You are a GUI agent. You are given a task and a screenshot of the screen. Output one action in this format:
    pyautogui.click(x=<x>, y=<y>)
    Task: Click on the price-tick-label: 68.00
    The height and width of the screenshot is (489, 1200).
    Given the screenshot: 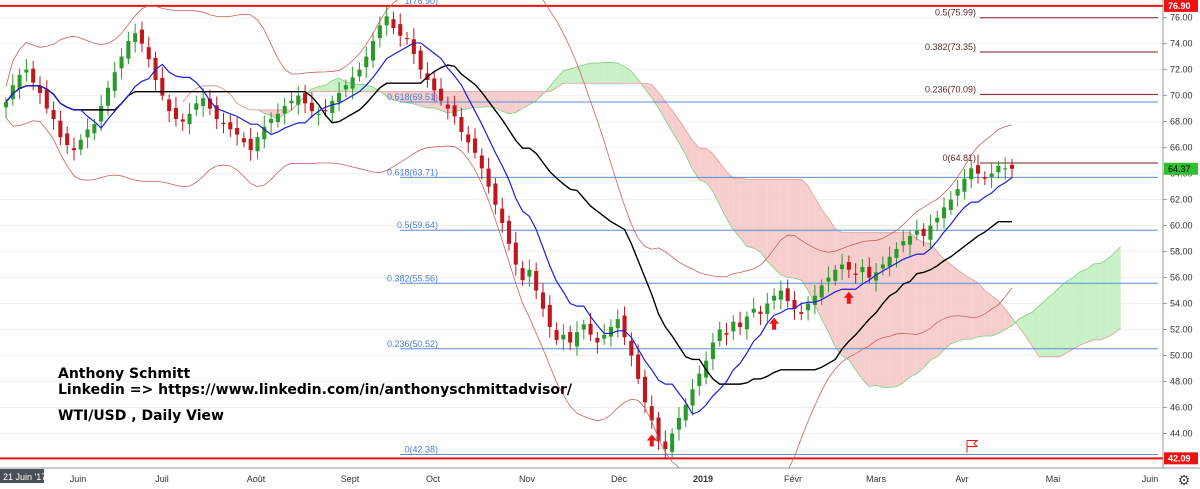 What is the action you would take?
    pyautogui.click(x=1181, y=122)
    